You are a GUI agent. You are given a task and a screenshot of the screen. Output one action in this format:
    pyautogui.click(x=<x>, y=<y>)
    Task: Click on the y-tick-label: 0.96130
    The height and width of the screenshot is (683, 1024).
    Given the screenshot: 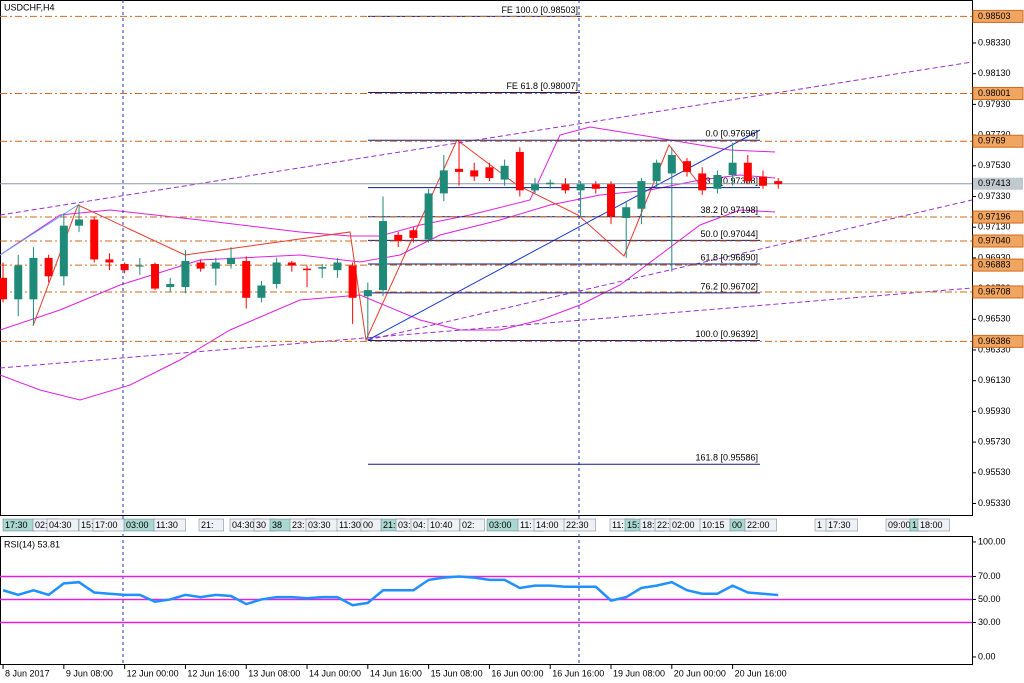 What is the action you would take?
    pyautogui.click(x=994, y=380)
    